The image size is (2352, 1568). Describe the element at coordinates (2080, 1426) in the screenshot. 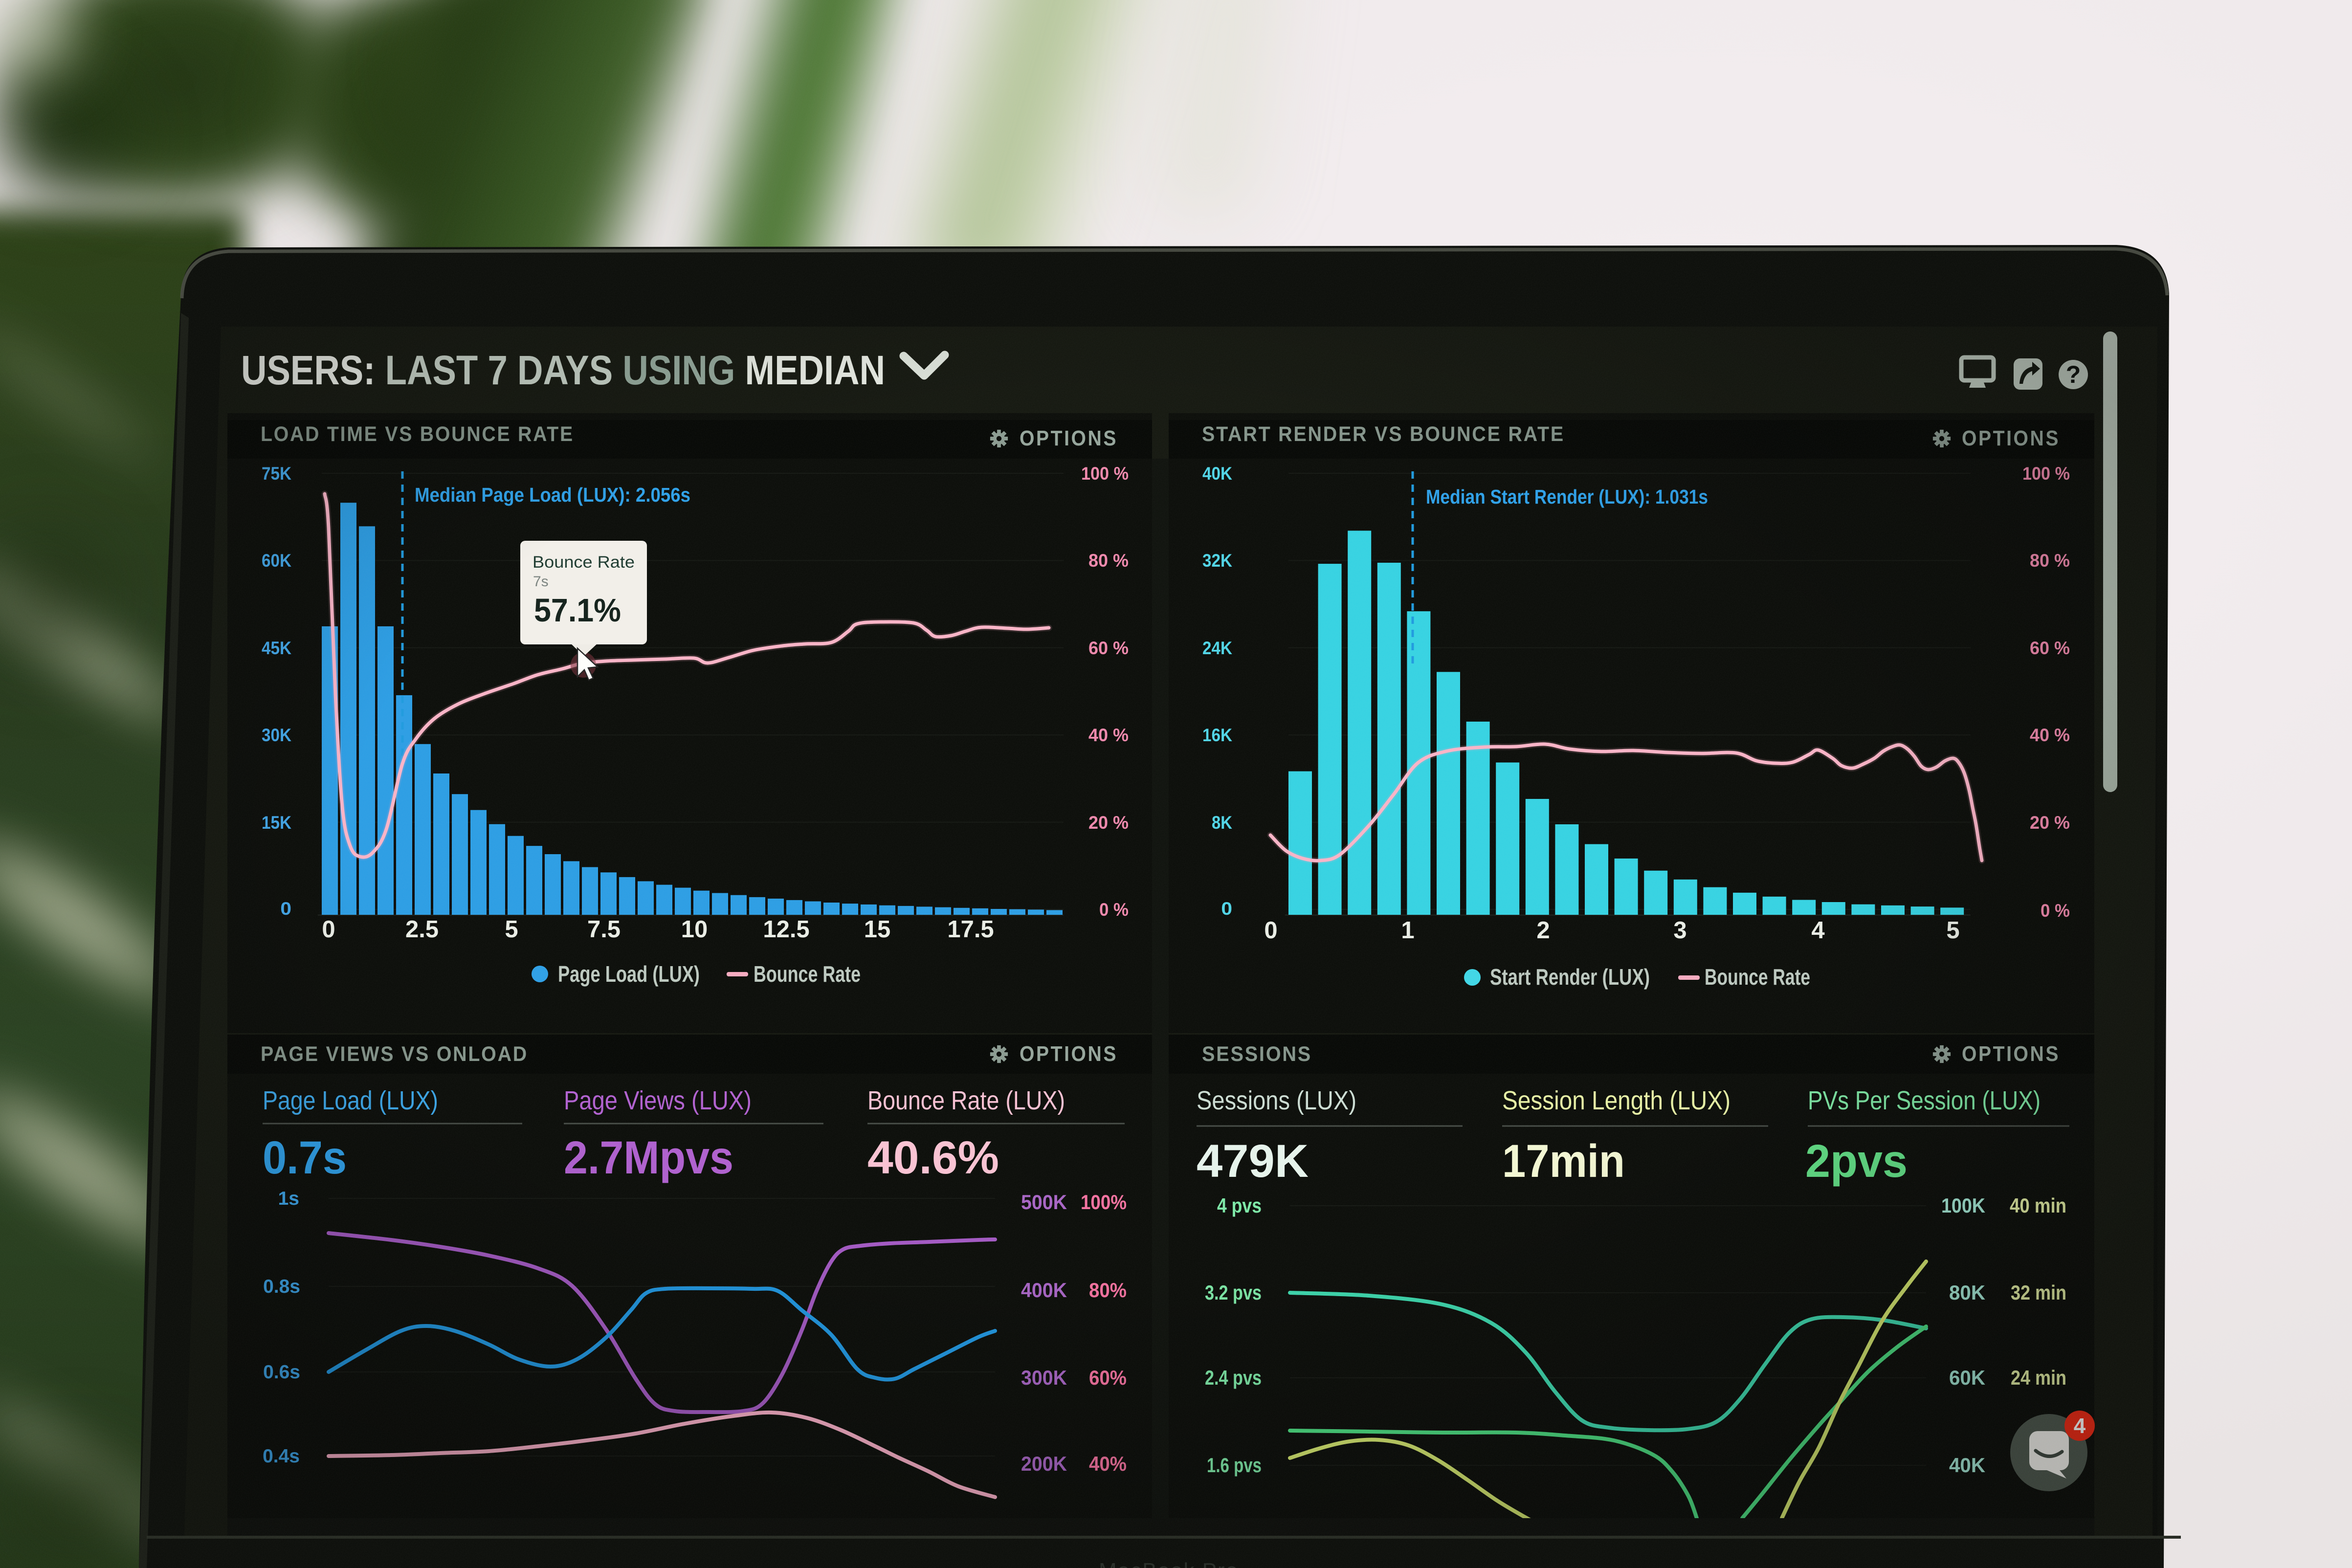

I see `svg-text: 4` at that location.